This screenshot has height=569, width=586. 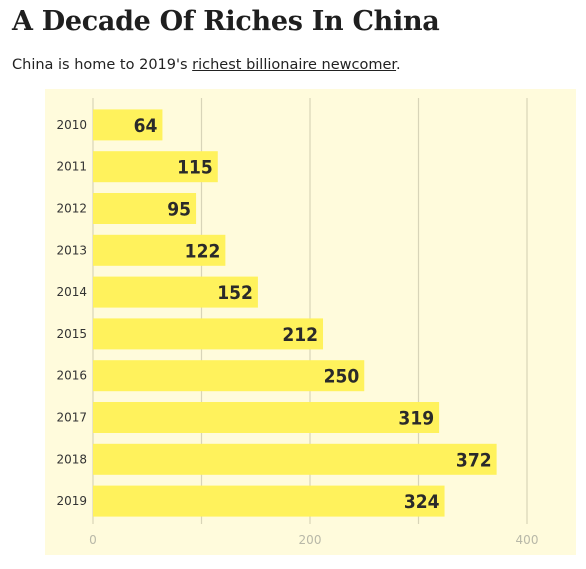 I want to click on bar-2012, so click(x=145, y=208).